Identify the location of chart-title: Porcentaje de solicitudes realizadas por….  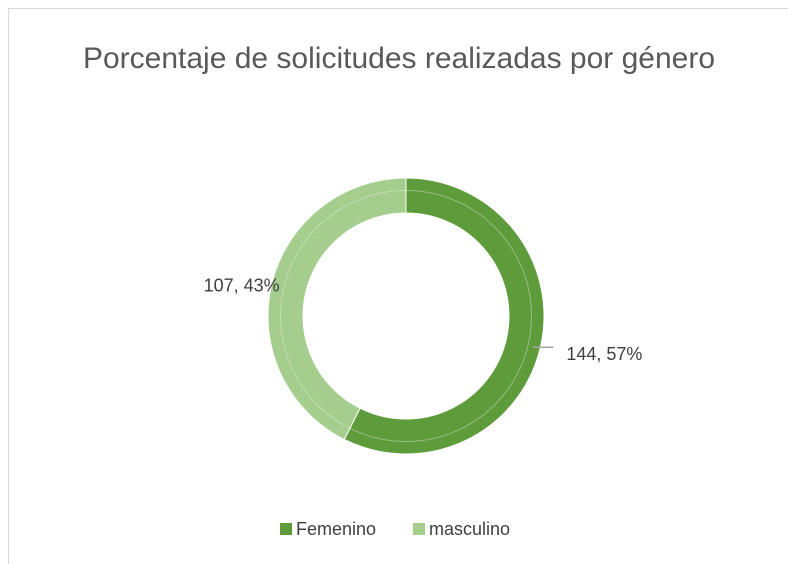
(399, 58).